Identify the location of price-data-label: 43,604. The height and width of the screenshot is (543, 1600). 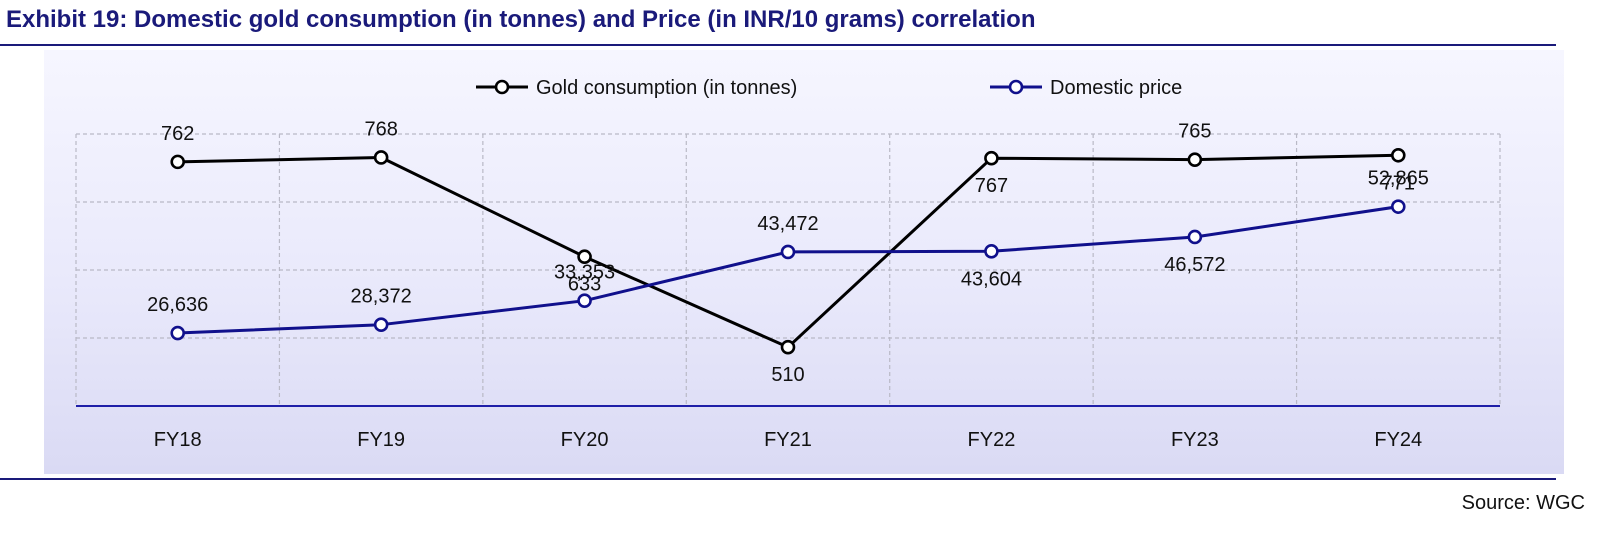
(991, 279).